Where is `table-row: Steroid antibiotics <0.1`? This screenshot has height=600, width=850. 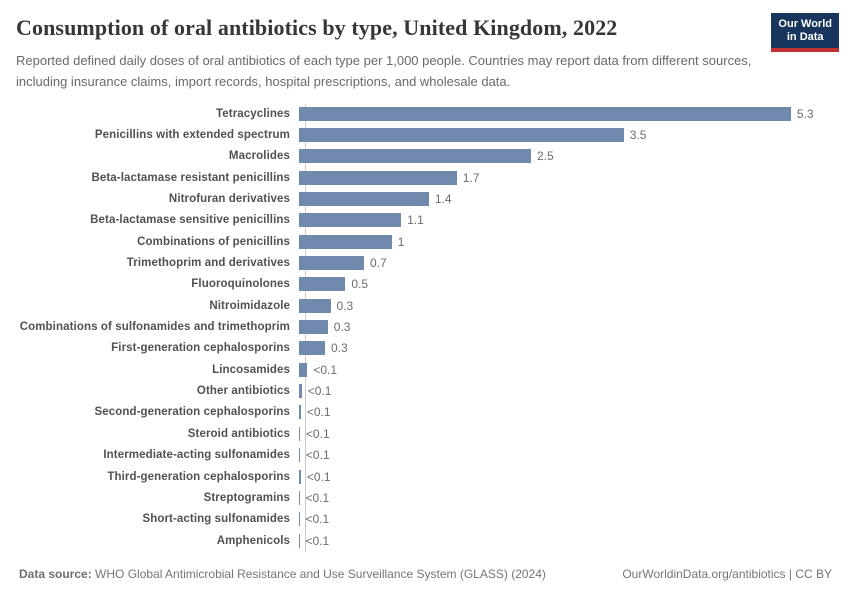 table-row: Steroid antibiotics <0.1 is located at coordinates (425, 433).